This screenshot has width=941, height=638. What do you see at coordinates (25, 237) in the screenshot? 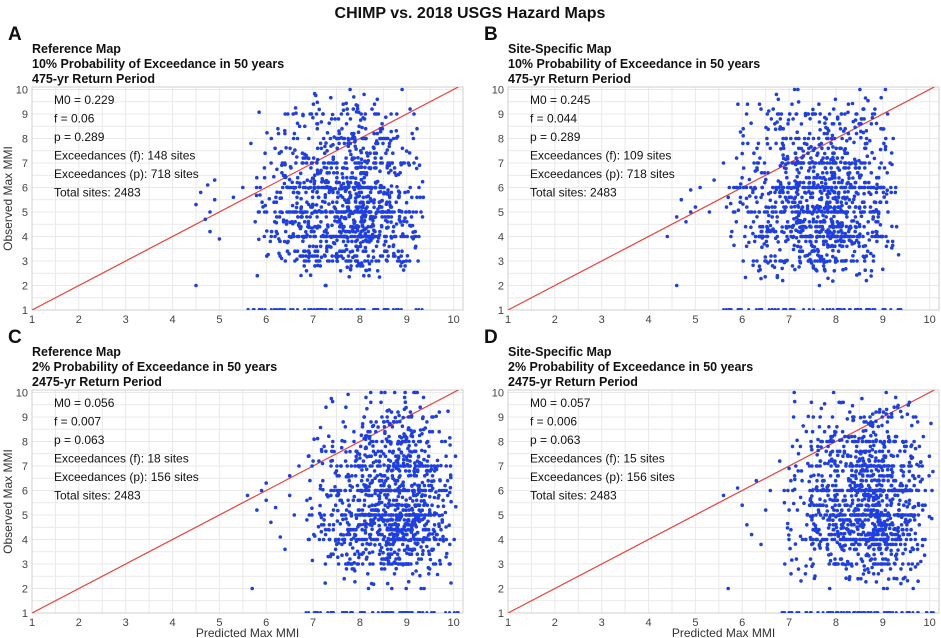
I see `y-tick-label: 4` at bounding box center [25, 237].